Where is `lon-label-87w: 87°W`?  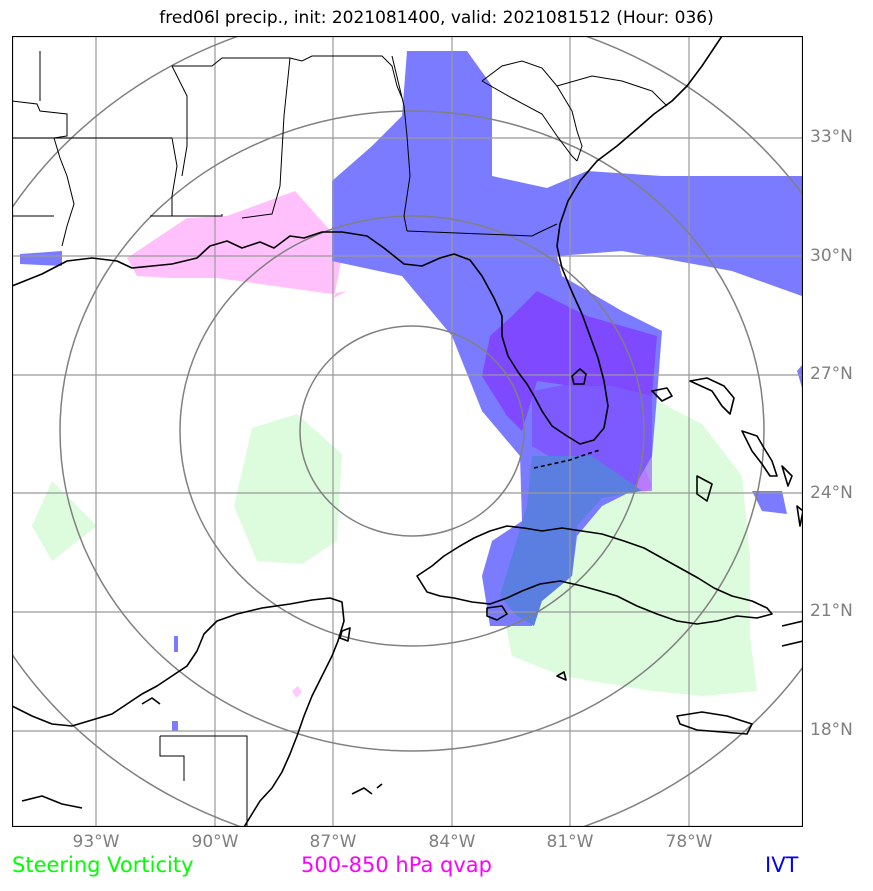
lon-label-87w: 87°W is located at coordinates (333, 842).